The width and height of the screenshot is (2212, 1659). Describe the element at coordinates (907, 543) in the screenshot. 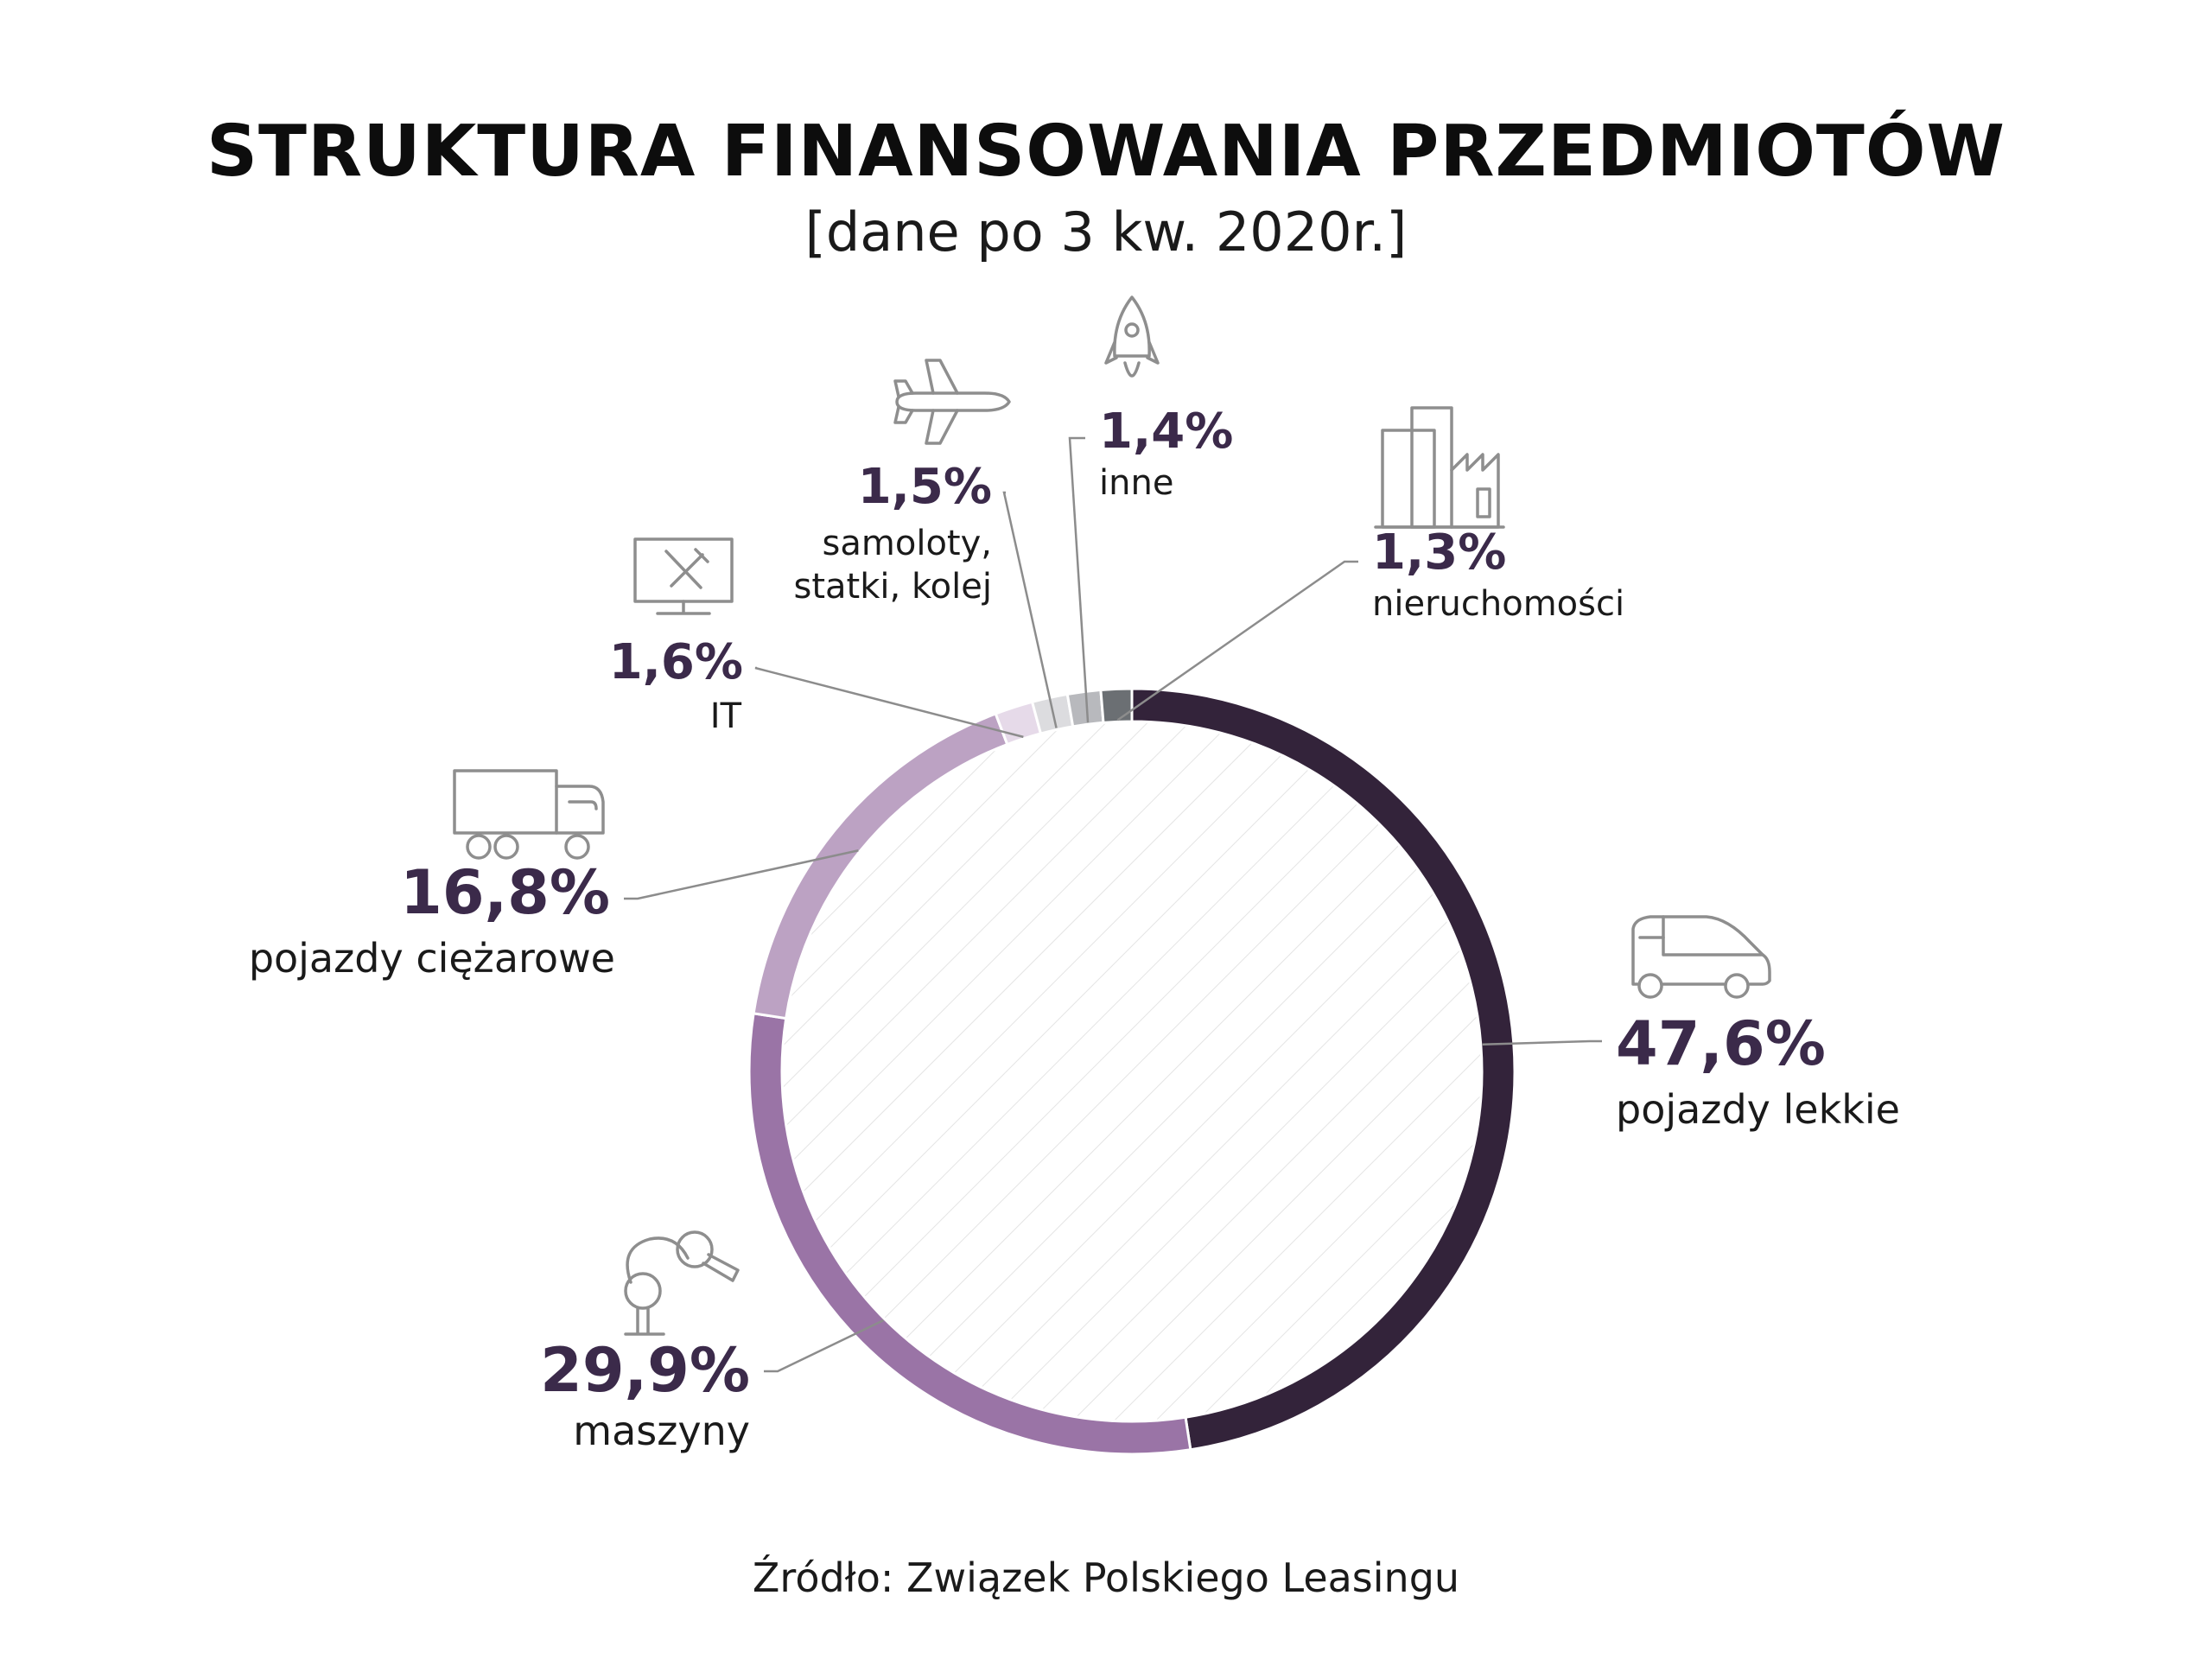

I see `slice-category-label: samoloty,` at that location.